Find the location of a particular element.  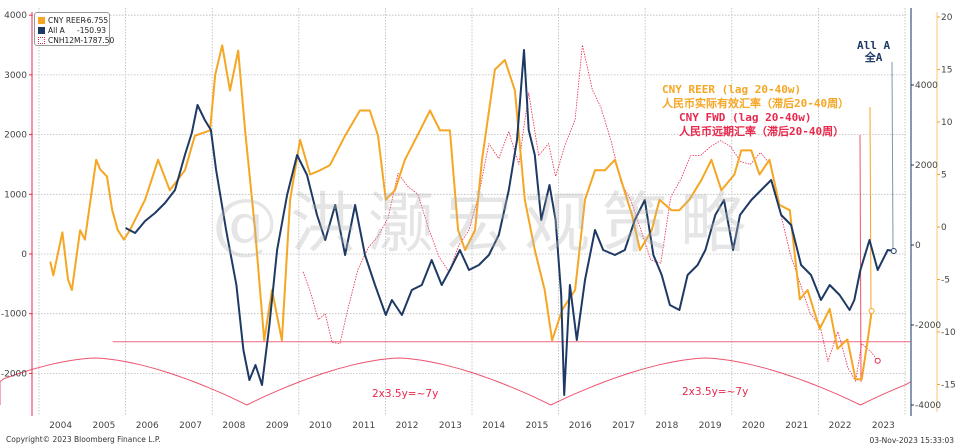

x-axis-tick-label: 2009 is located at coordinates (277, 426).